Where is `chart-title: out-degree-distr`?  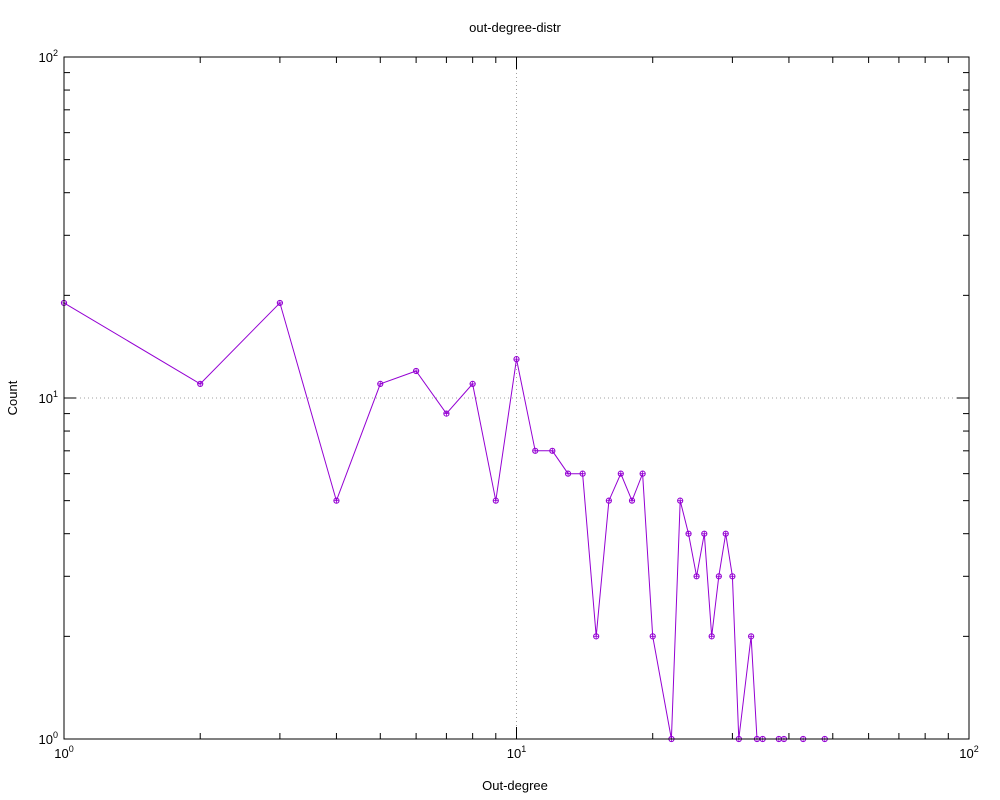 chart-title: out-degree-distr is located at coordinates (515, 27).